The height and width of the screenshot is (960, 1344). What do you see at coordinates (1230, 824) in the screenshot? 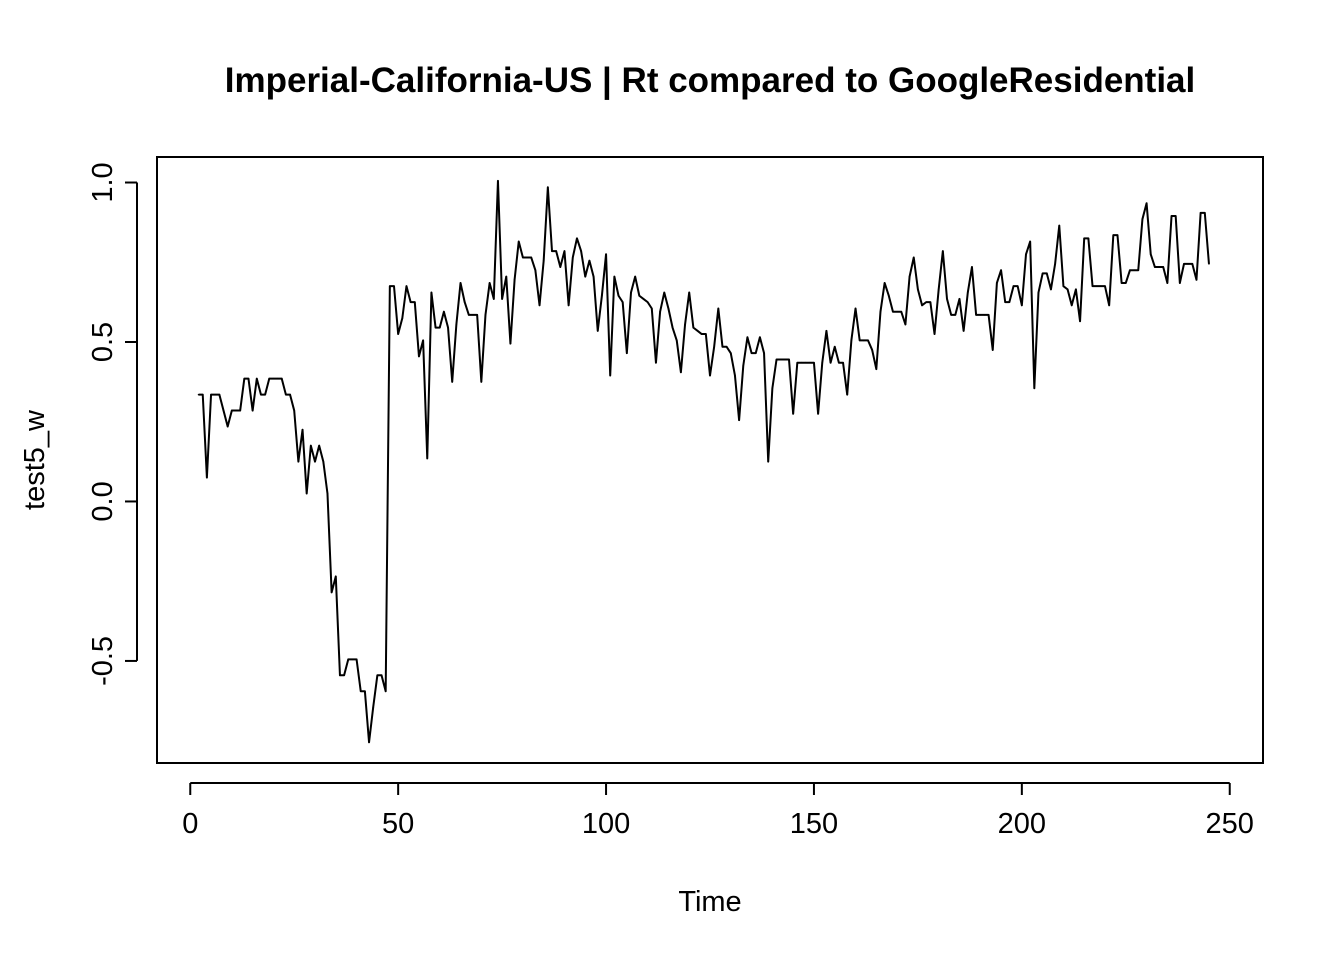
I see `x-tick-label: 250` at bounding box center [1230, 824].